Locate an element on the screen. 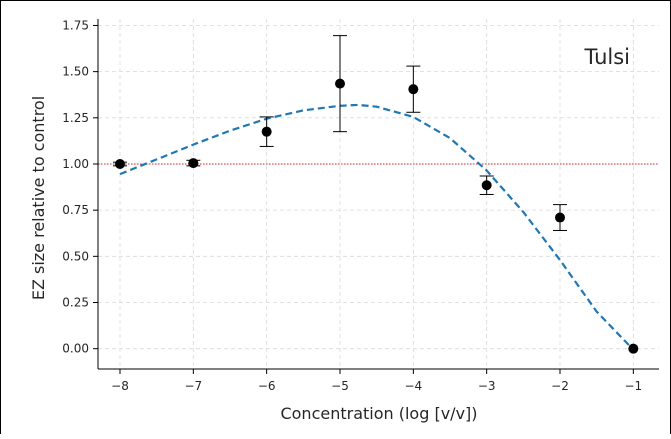  y-tick-label: 1.25 is located at coordinates (75, 118).